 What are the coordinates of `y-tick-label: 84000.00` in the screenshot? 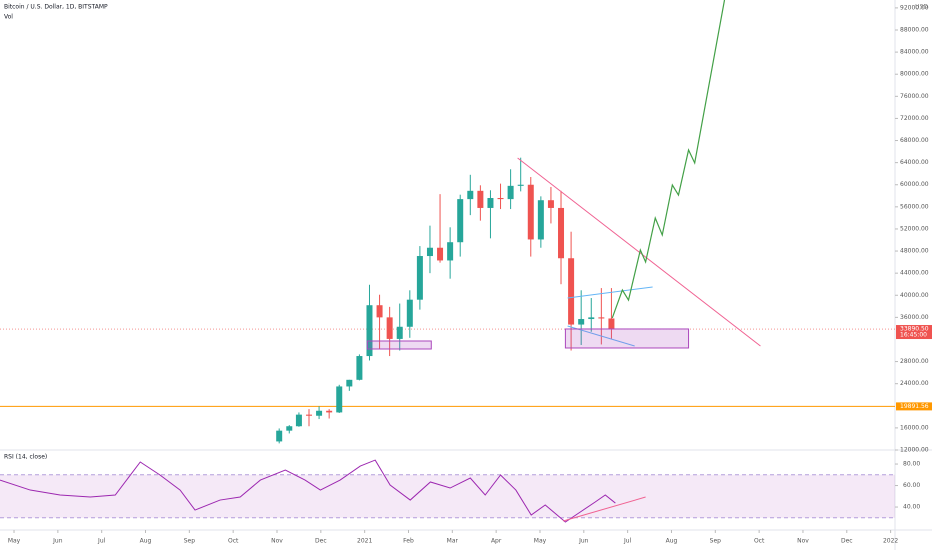 It's located at (914, 52).